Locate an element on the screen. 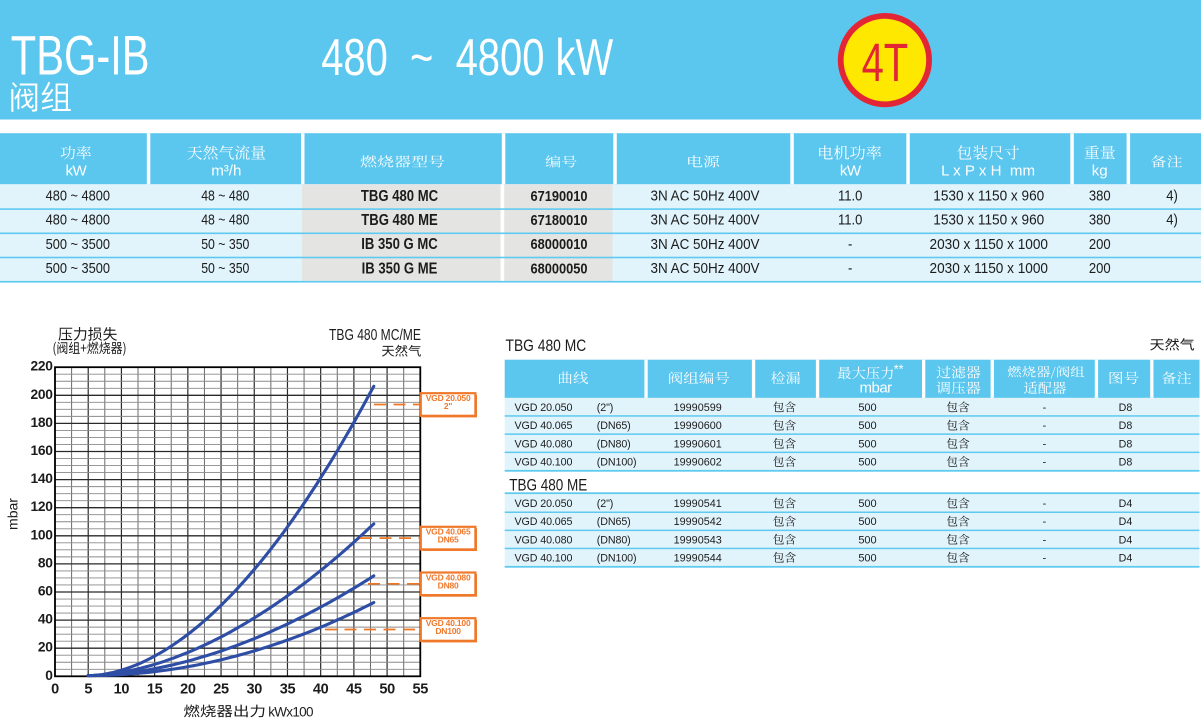  svg-text: 67190010 is located at coordinates (558, 196).